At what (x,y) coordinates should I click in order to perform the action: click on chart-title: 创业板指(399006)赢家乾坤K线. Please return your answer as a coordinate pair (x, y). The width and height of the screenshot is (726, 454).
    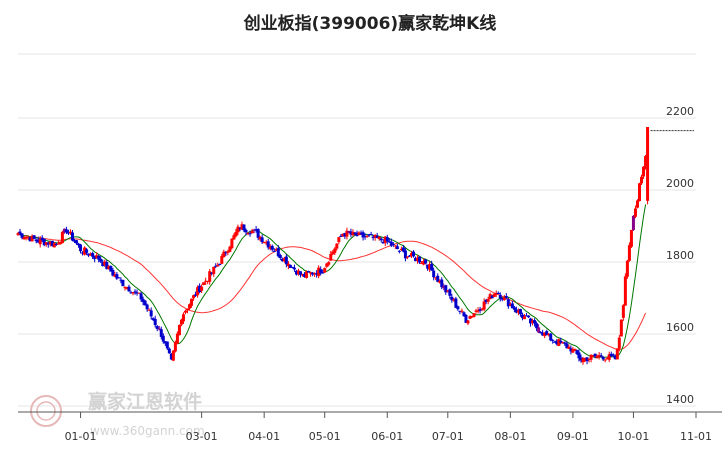
    Looking at the image, I should click on (370, 23).